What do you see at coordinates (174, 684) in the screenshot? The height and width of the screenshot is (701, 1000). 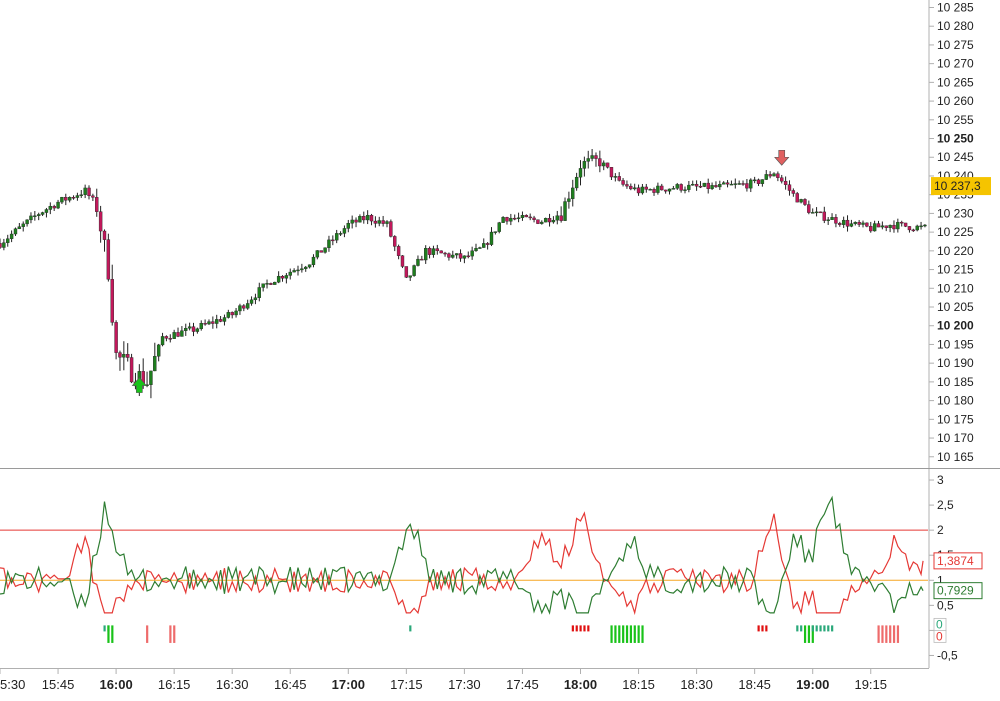 I see `time-tick-label: 16:15` at bounding box center [174, 684].